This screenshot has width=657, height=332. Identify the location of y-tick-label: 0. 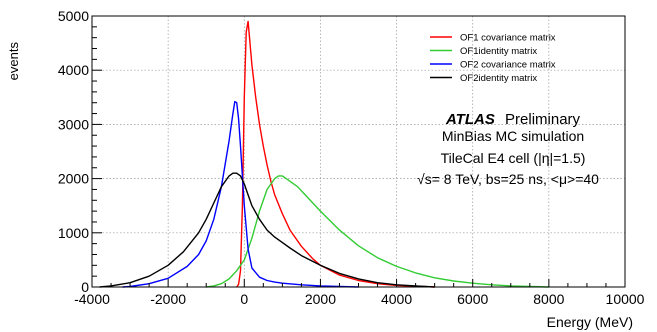
(85, 287).